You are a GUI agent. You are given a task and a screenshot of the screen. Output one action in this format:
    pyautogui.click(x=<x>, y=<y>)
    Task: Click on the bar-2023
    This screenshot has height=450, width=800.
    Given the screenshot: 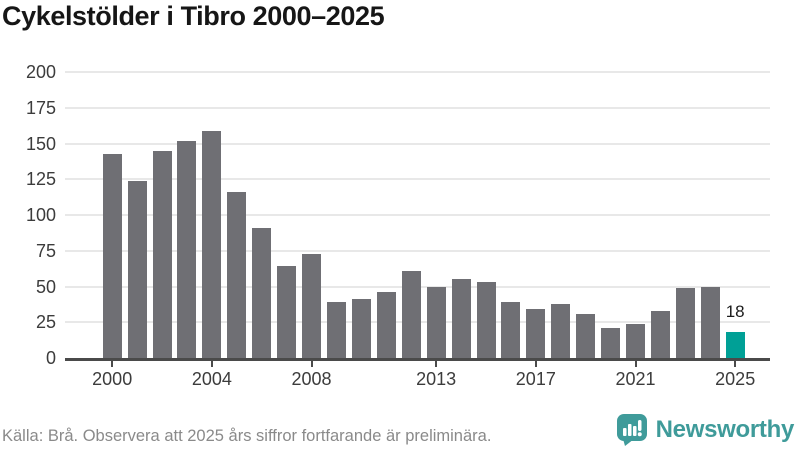 What is the action you would take?
    pyautogui.click(x=685, y=322)
    